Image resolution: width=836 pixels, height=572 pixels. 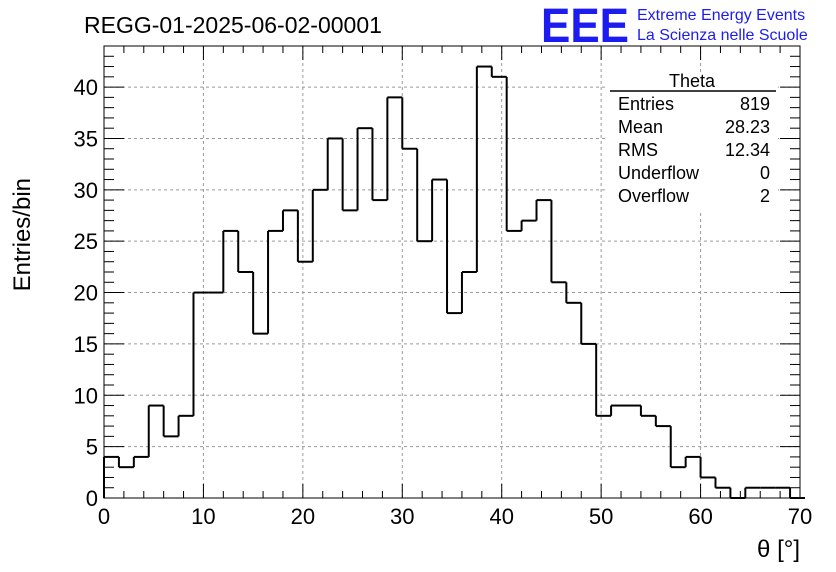 I want to click on x-tick-labels: 0 10 20 30 40 50 60 70, so click(x=455, y=516).